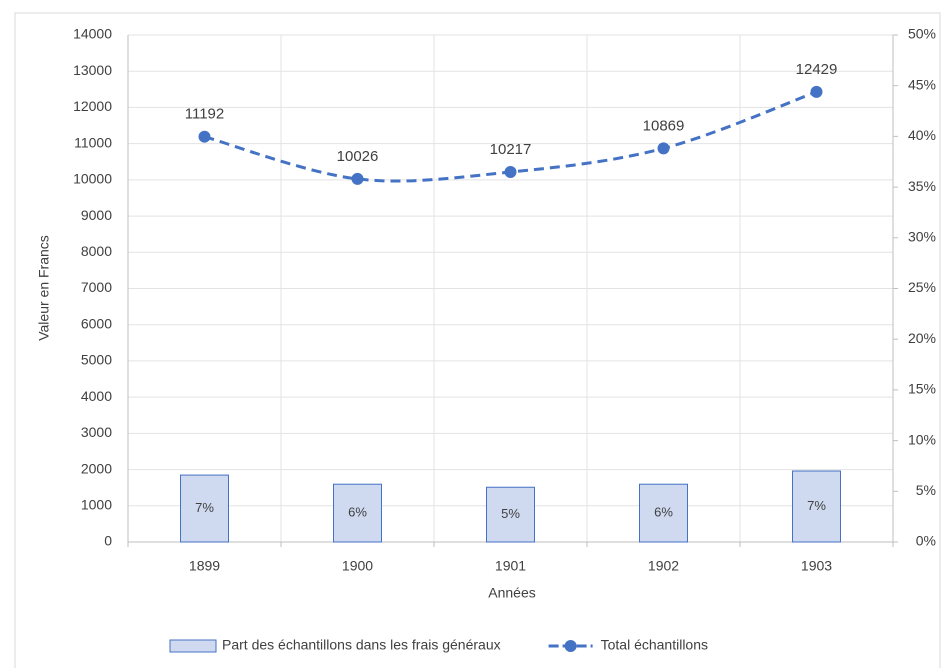 The height and width of the screenshot is (668, 946). What do you see at coordinates (96, 396) in the screenshot?
I see `y-tick-label: 4000` at bounding box center [96, 396].